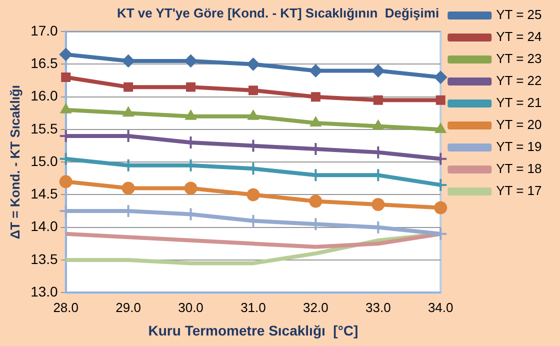  What do you see at coordinates (519, 146) in the screenshot?
I see `legend-label: YT = 19` at bounding box center [519, 146].